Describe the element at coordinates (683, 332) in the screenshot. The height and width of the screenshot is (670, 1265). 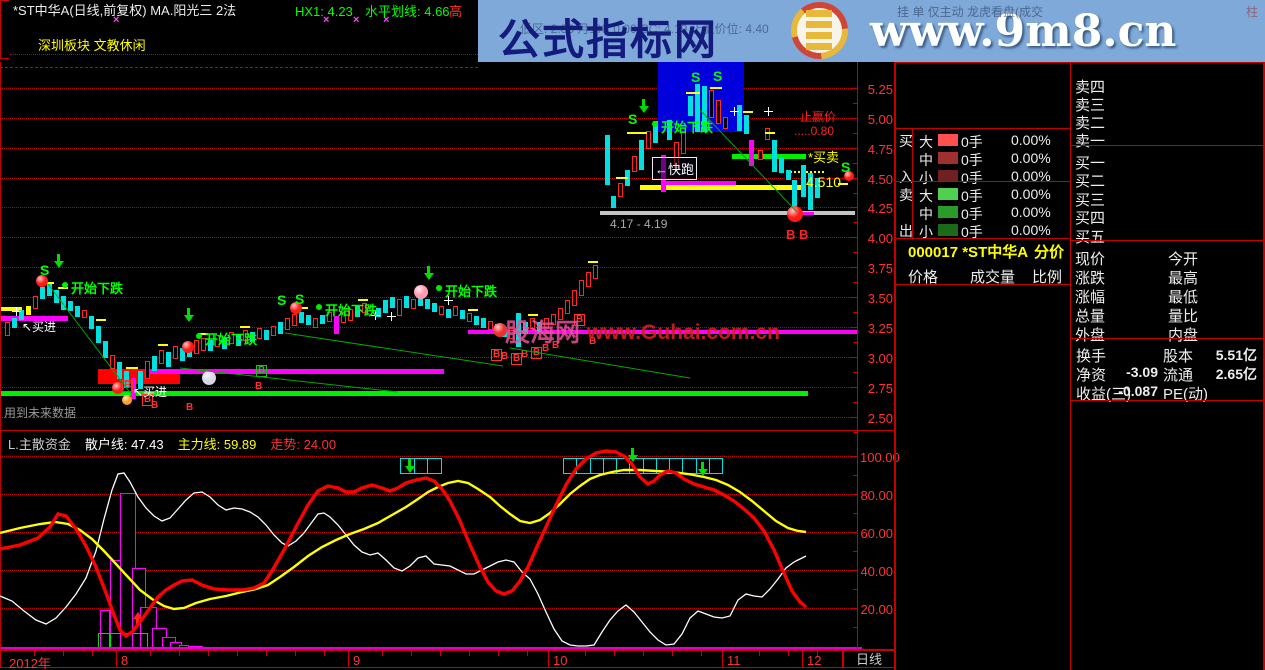
I see `chart-float-text: www.Guhai.com.cn` at that location.